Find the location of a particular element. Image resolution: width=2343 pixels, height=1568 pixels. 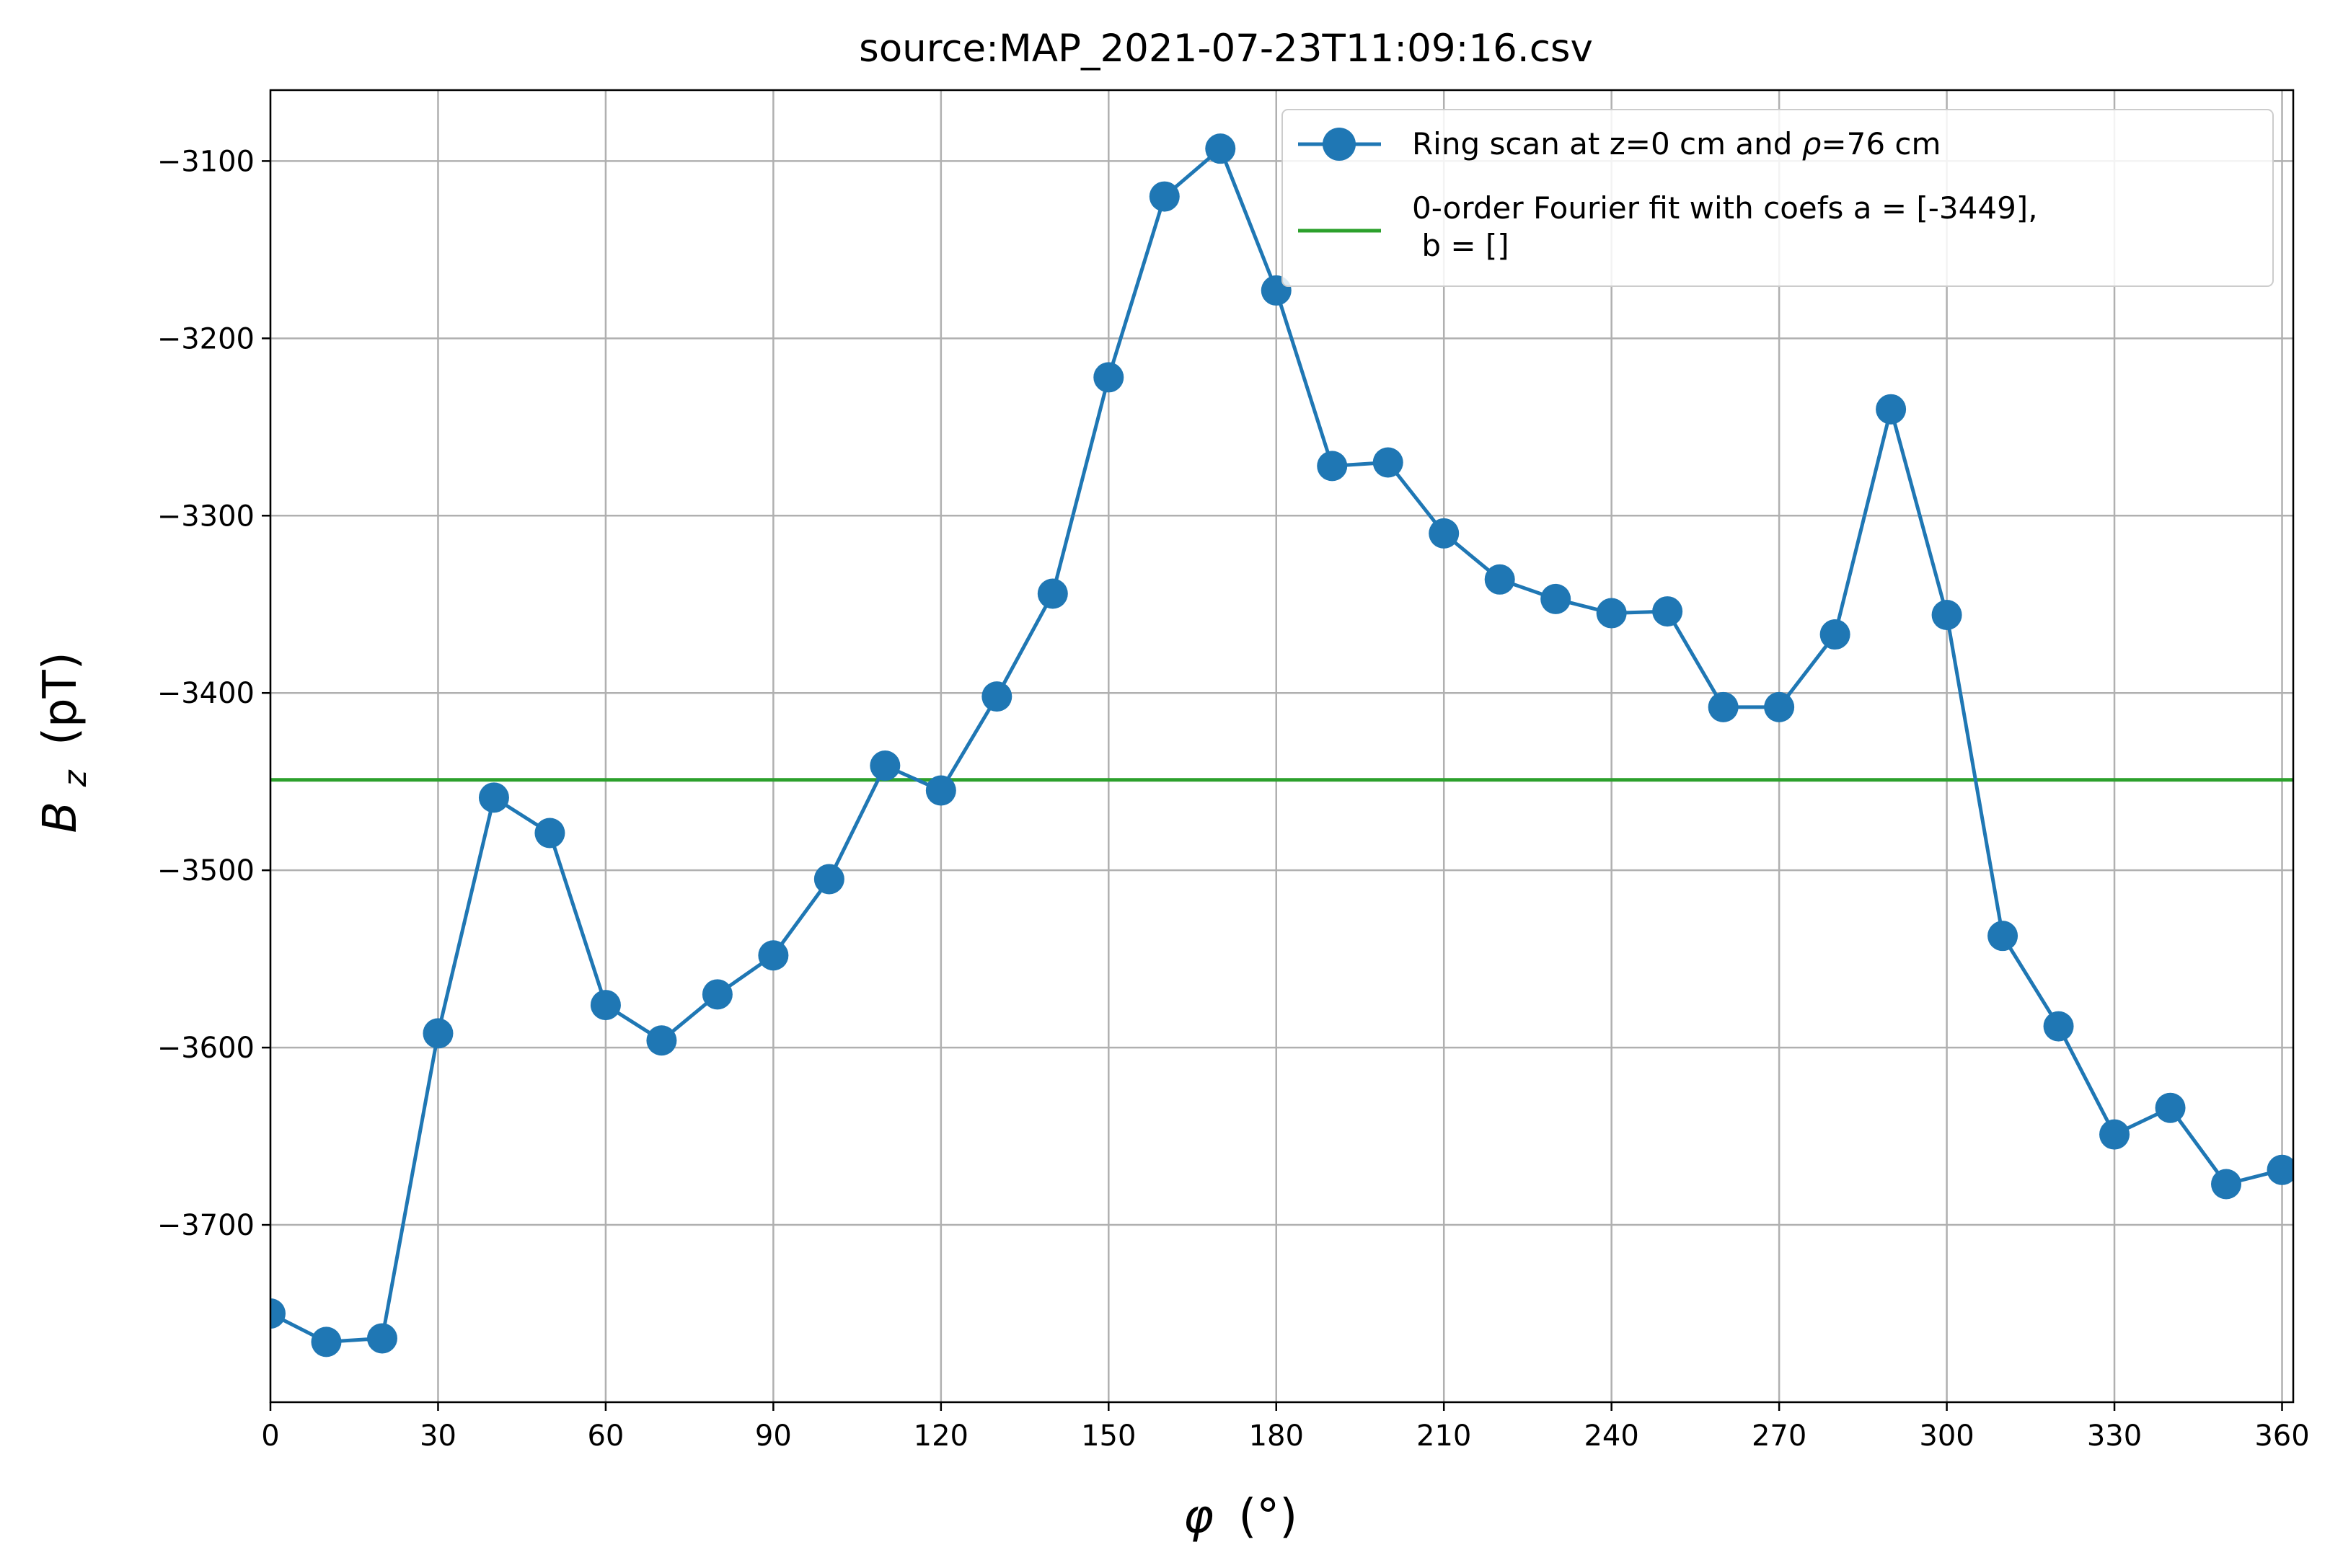

y-axis-label: B z (pT) is located at coordinates (65, 742).